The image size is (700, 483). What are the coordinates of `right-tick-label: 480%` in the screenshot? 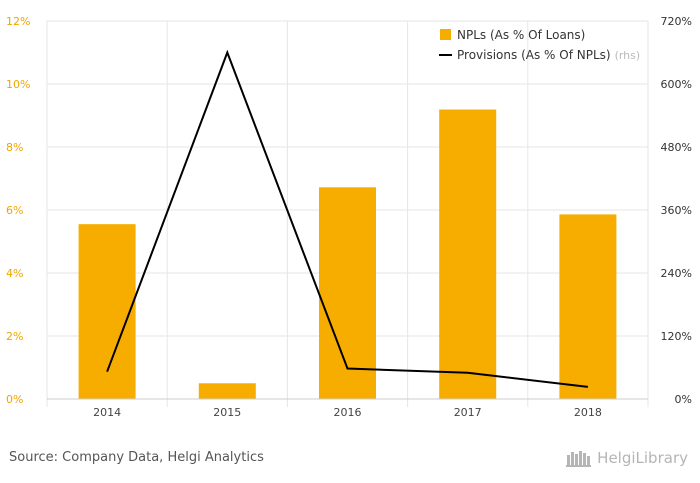 It's located at (676, 147).